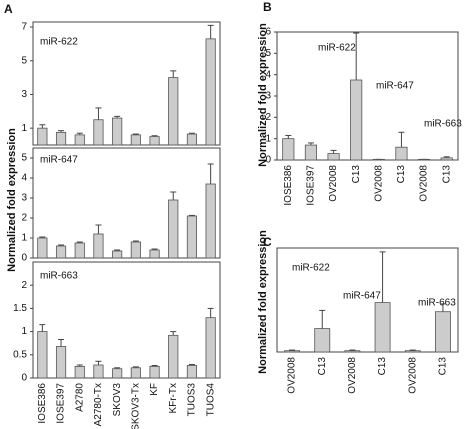 This screenshot has width=474, height=429. What do you see at coordinates (20, 354) in the screenshot?
I see `y-tick-label: 0.5` at bounding box center [20, 354].